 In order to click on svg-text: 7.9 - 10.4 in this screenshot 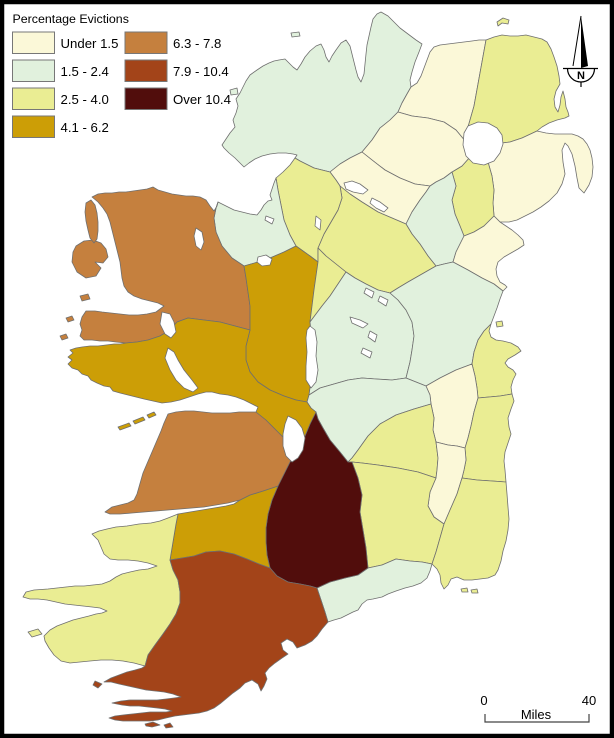, I will do `click(201, 71)`.